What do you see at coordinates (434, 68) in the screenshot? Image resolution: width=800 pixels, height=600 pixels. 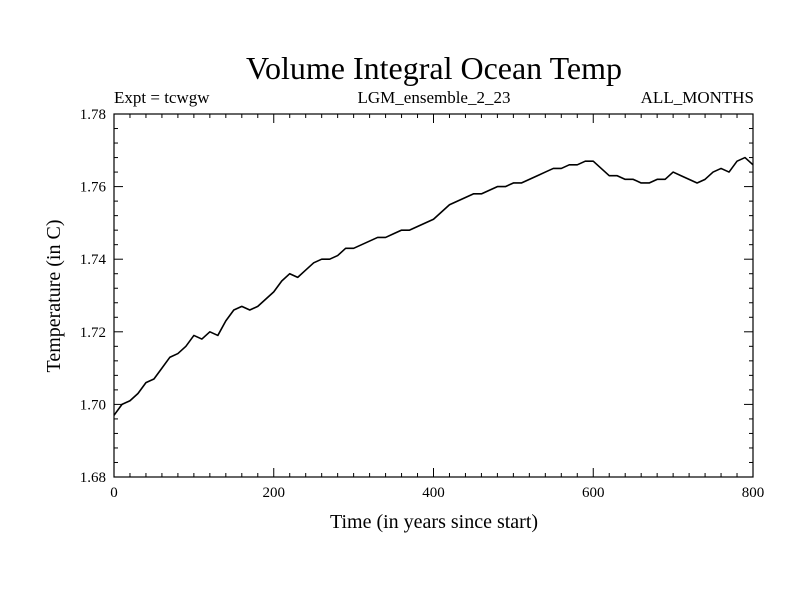 I see `chart-title: Volume Integral Ocean Temp` at bounding box center [434, 68].